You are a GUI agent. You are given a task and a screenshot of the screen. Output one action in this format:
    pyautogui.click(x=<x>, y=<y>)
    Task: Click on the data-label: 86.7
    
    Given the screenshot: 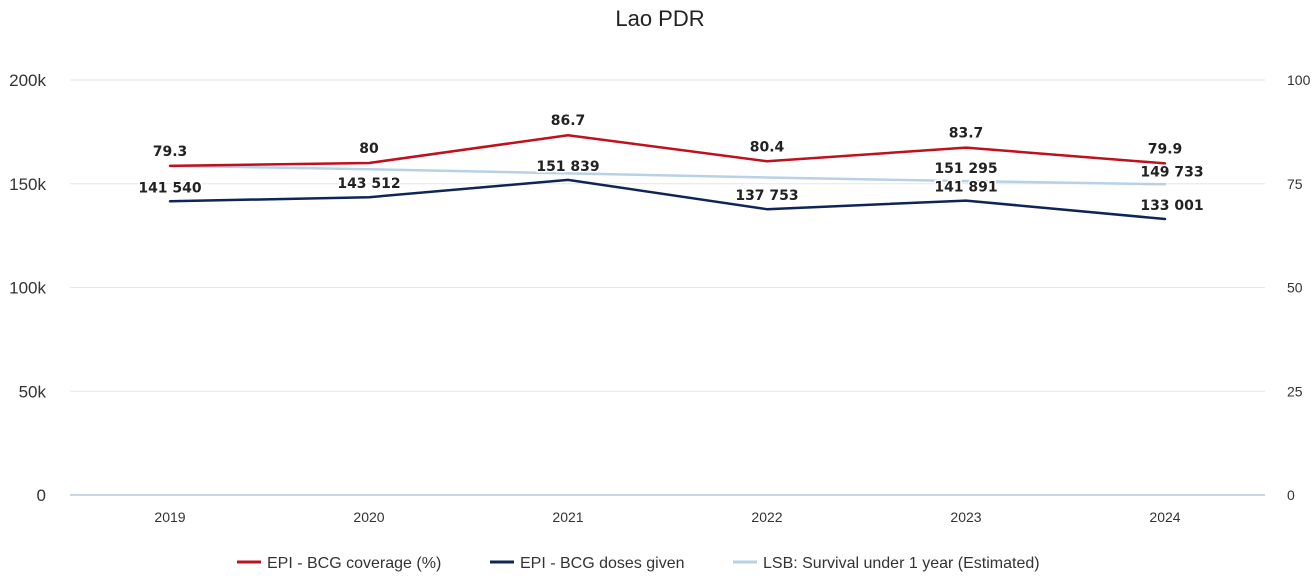 What is the action you would take?
    pyautogui.click(x=568, y=121)
    